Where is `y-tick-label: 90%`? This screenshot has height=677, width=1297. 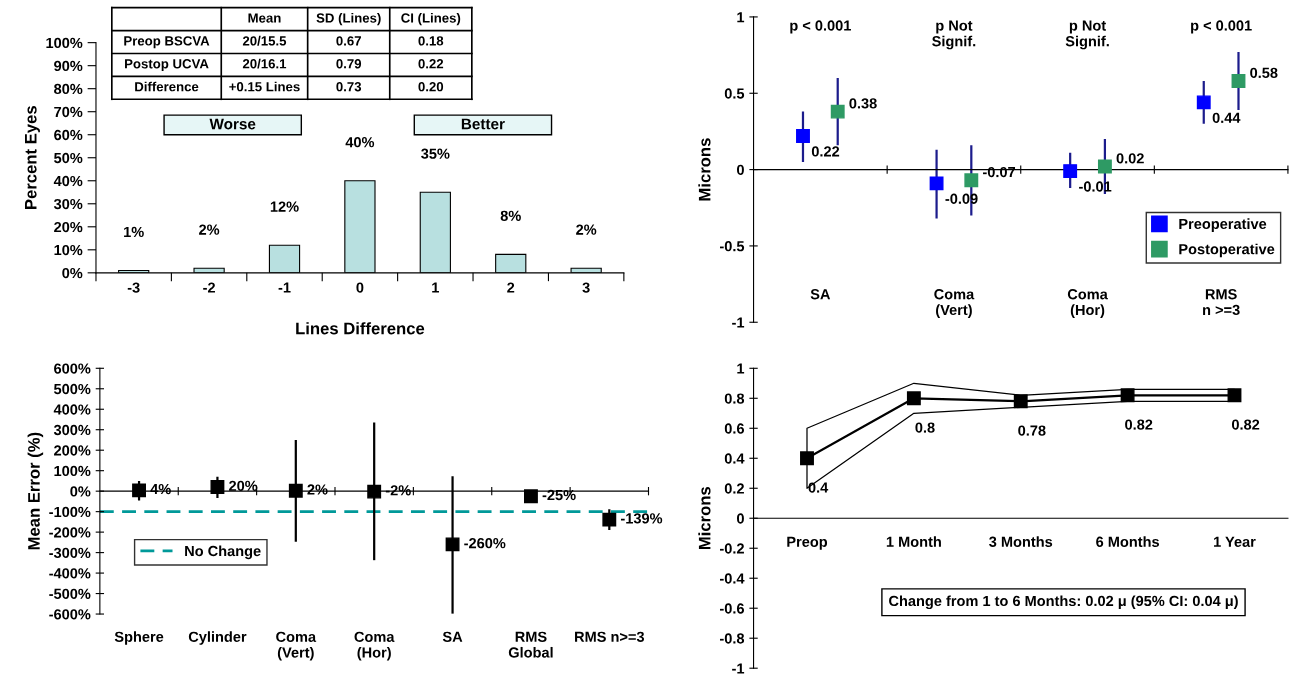 y-tick-label: 90% is located at coordinates (68, 66).